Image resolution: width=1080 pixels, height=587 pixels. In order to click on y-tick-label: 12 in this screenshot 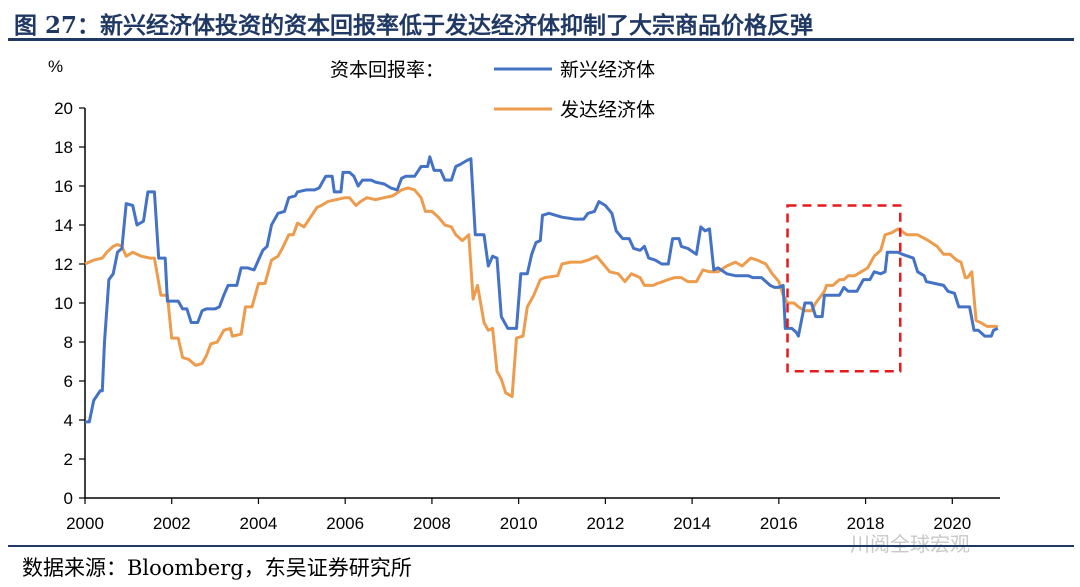, I will do `click(63, 264)`.